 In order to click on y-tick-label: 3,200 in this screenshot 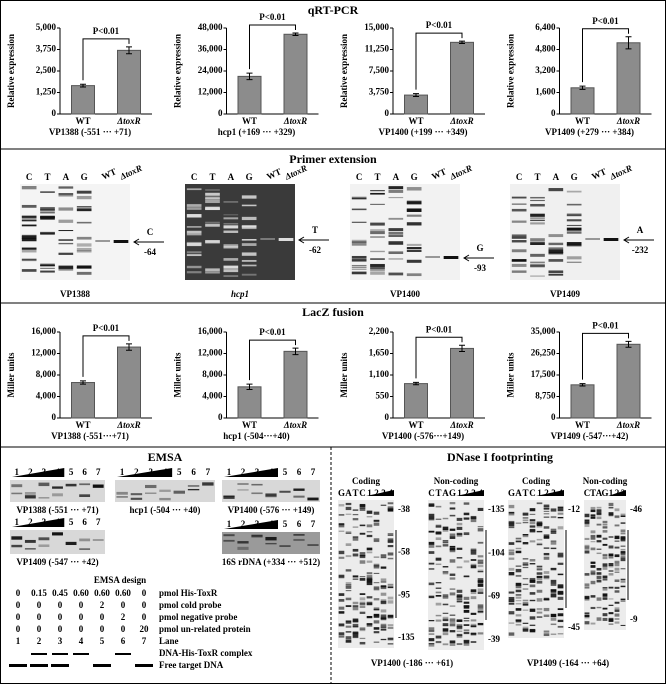, I will do `click(545, 70)`.